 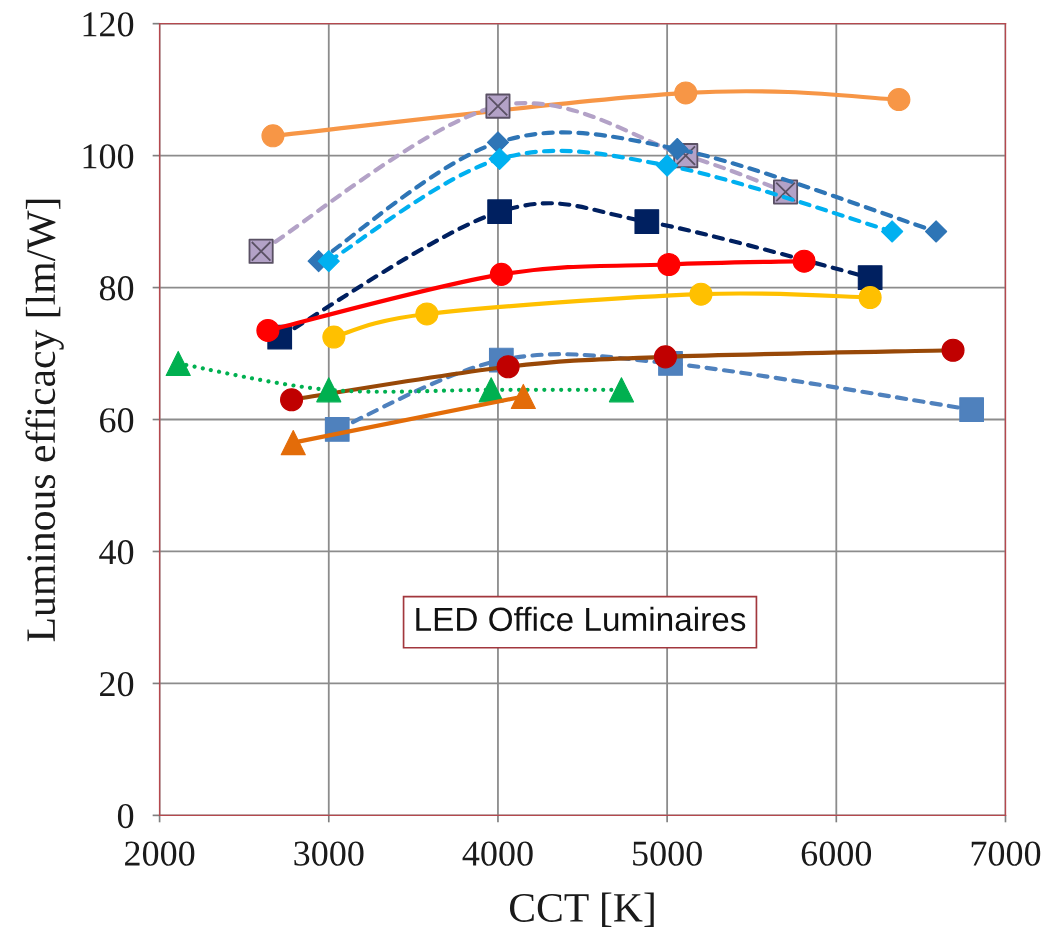 What do you see at coordinates (836, 853) in the screenshot?
I see `x-tick-label: 6000` at bounding box center [836, 853].